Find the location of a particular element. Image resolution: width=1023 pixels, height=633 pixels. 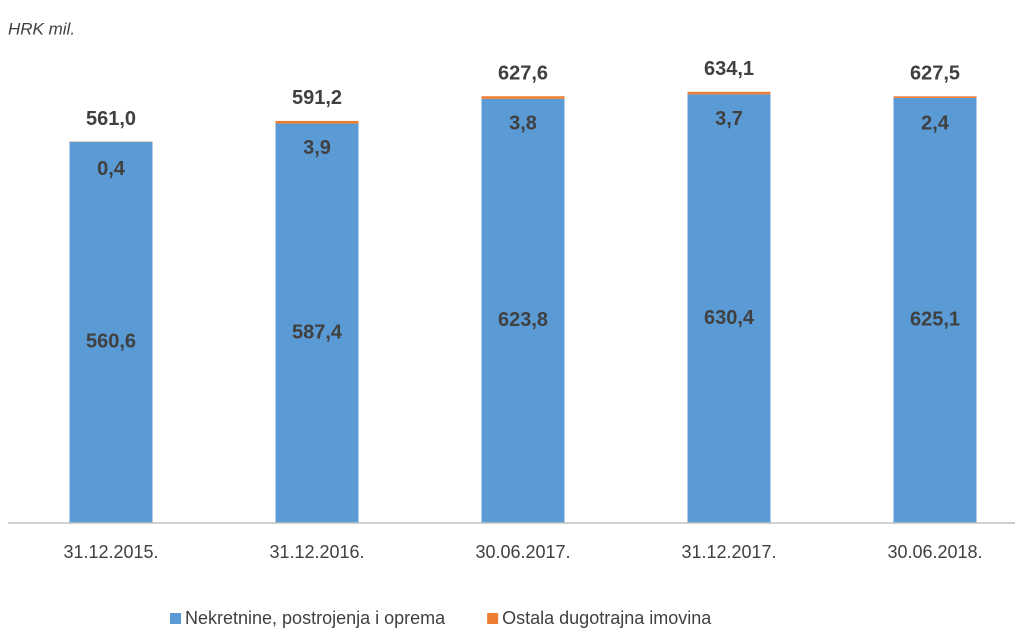

value-label: 587,4 is located at coordinates (317, 333).